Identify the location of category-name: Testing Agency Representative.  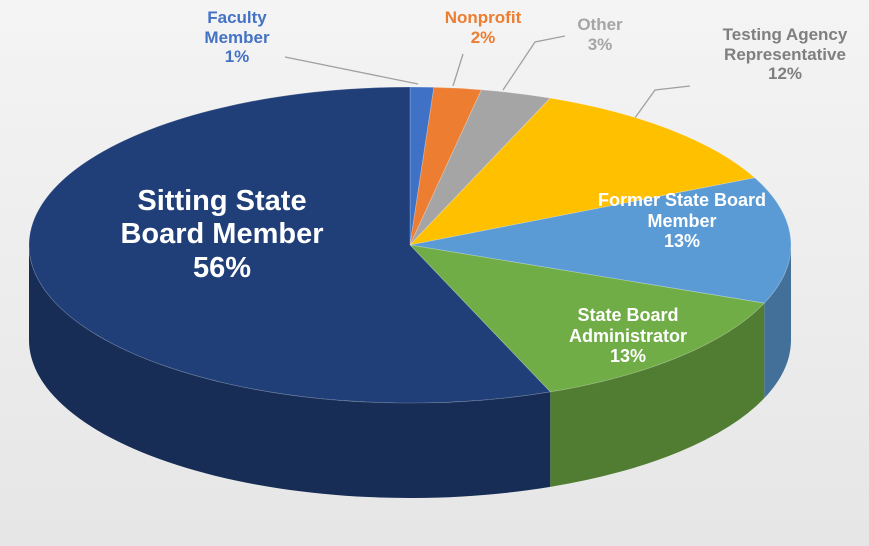
(785, 44).